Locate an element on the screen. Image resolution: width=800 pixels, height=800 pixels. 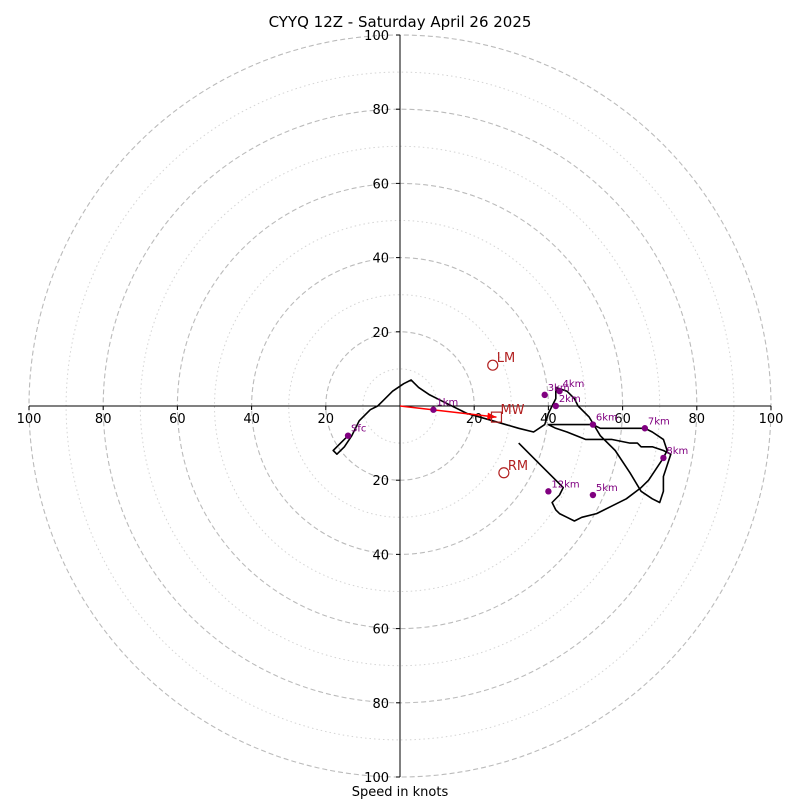
storm-motion-label: MW is located at coordinates (512, 410).